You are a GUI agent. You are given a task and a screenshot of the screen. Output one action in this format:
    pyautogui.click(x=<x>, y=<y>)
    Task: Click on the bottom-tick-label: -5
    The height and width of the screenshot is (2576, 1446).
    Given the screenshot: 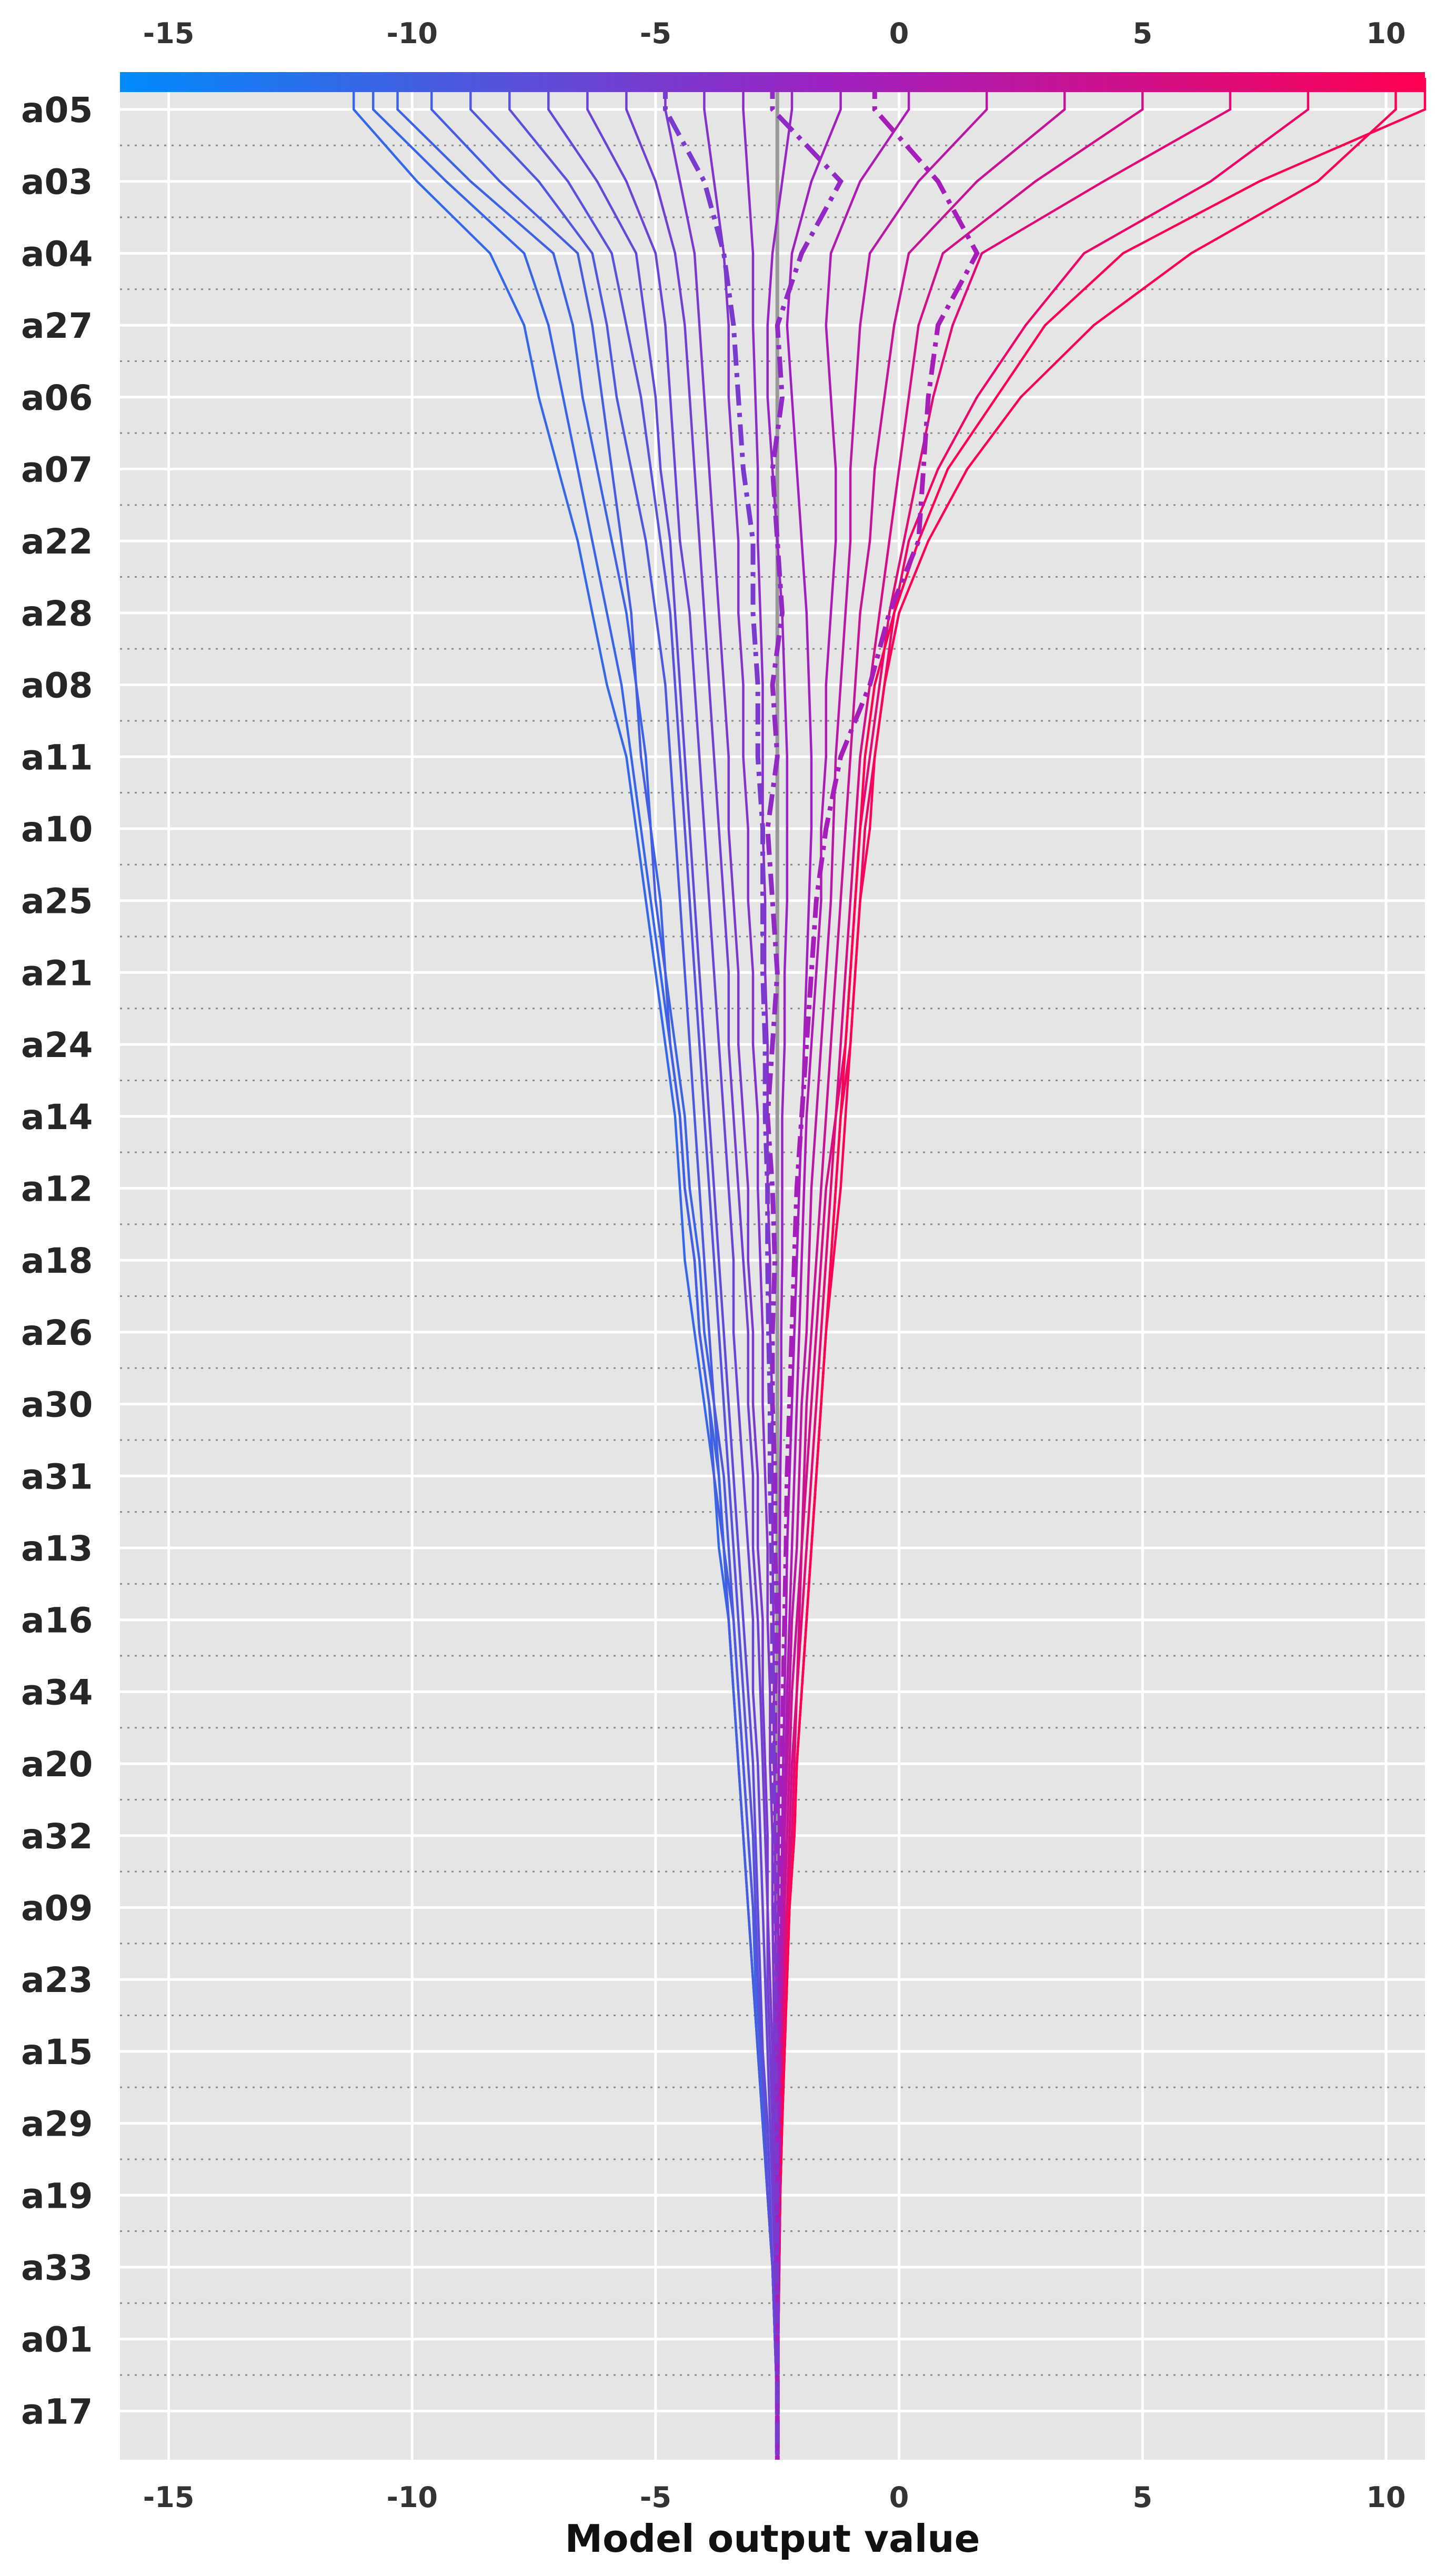 What is the action you would take?
    pyautogui.click(x=655, y=2498)
    